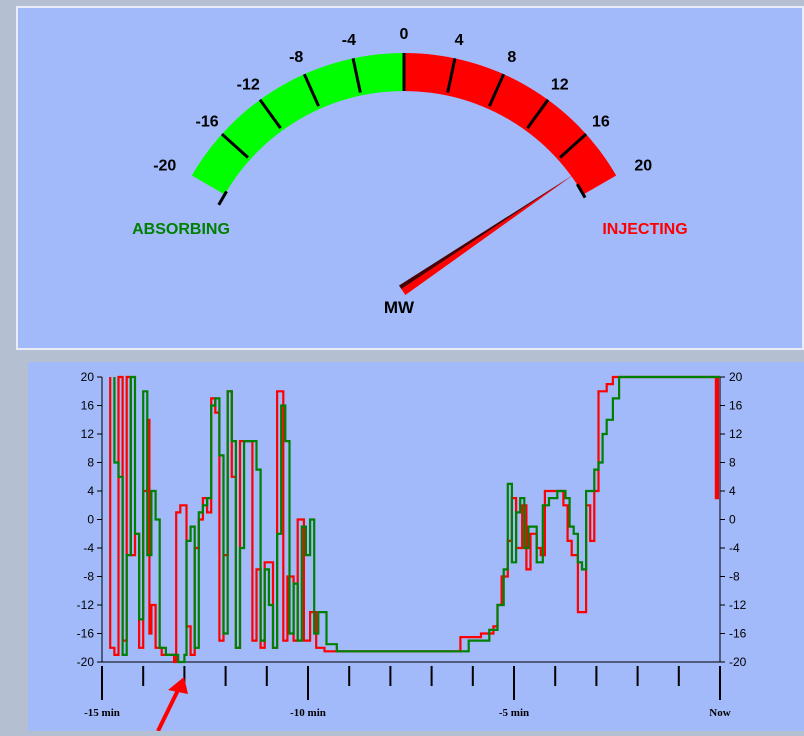  I want to click on y-tick-label-right: 12, so click(736, 434).